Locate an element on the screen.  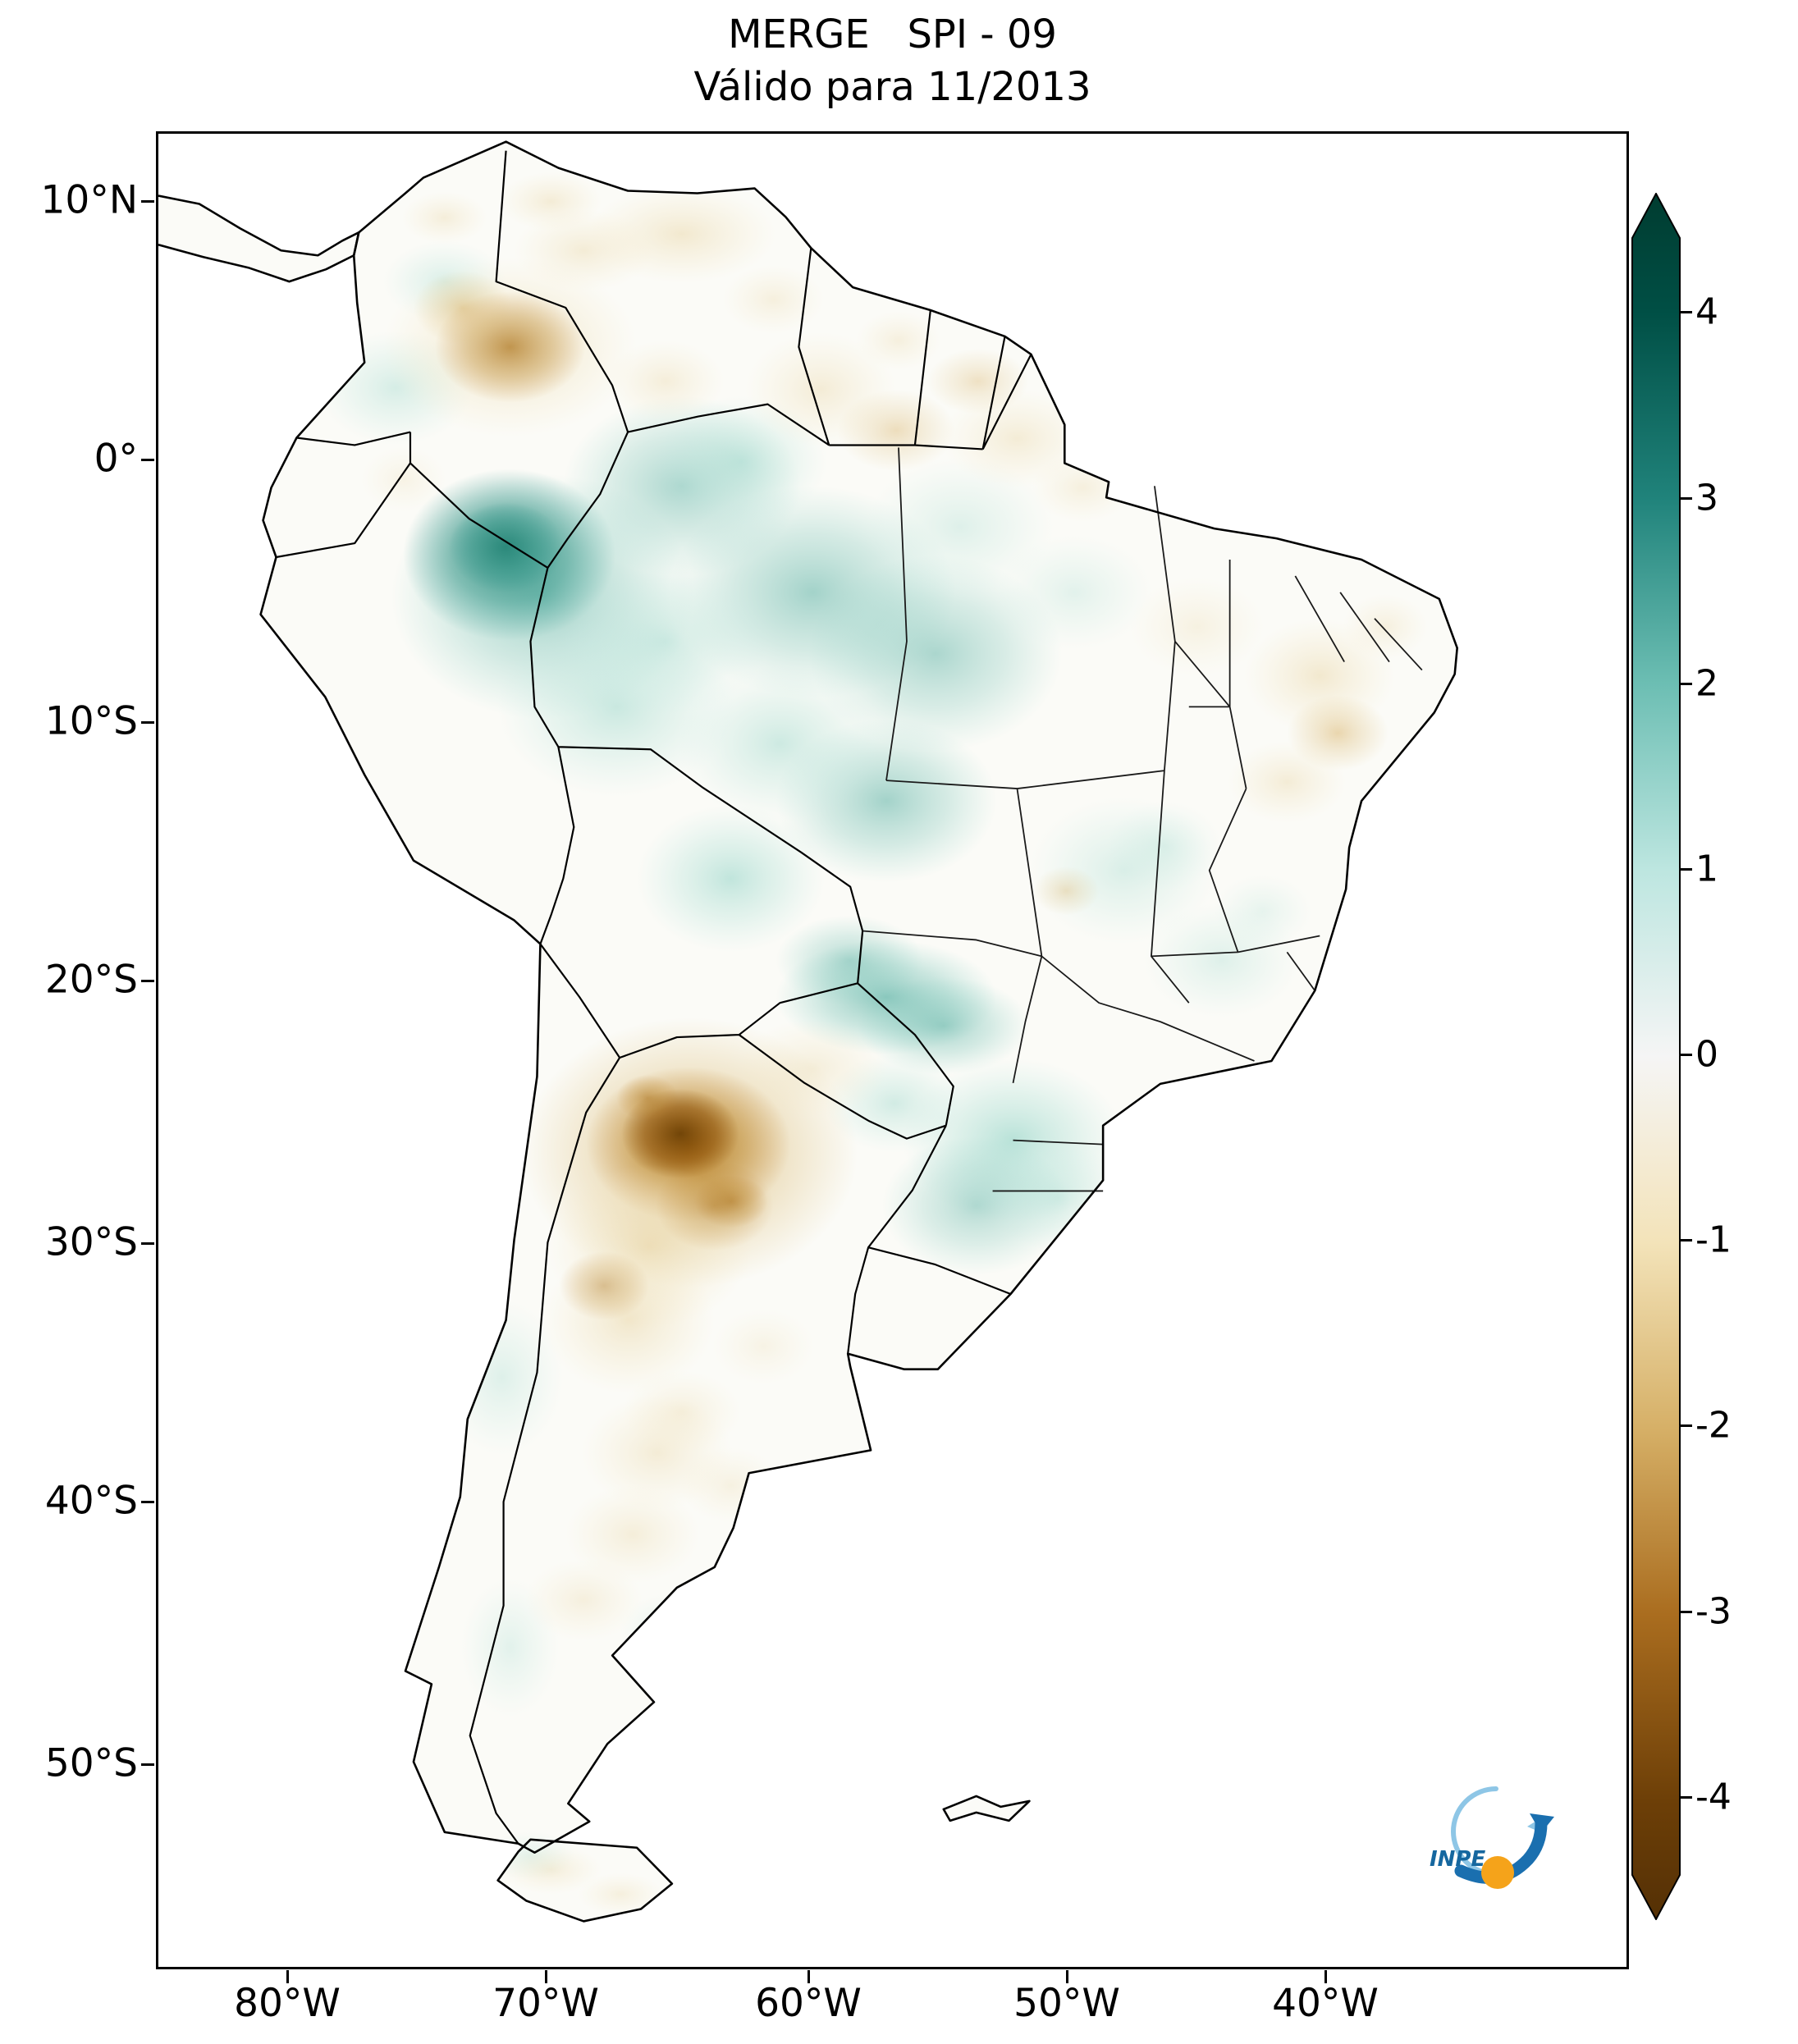
x-tick-label: 80°W is located at coordinates (287, 2004).